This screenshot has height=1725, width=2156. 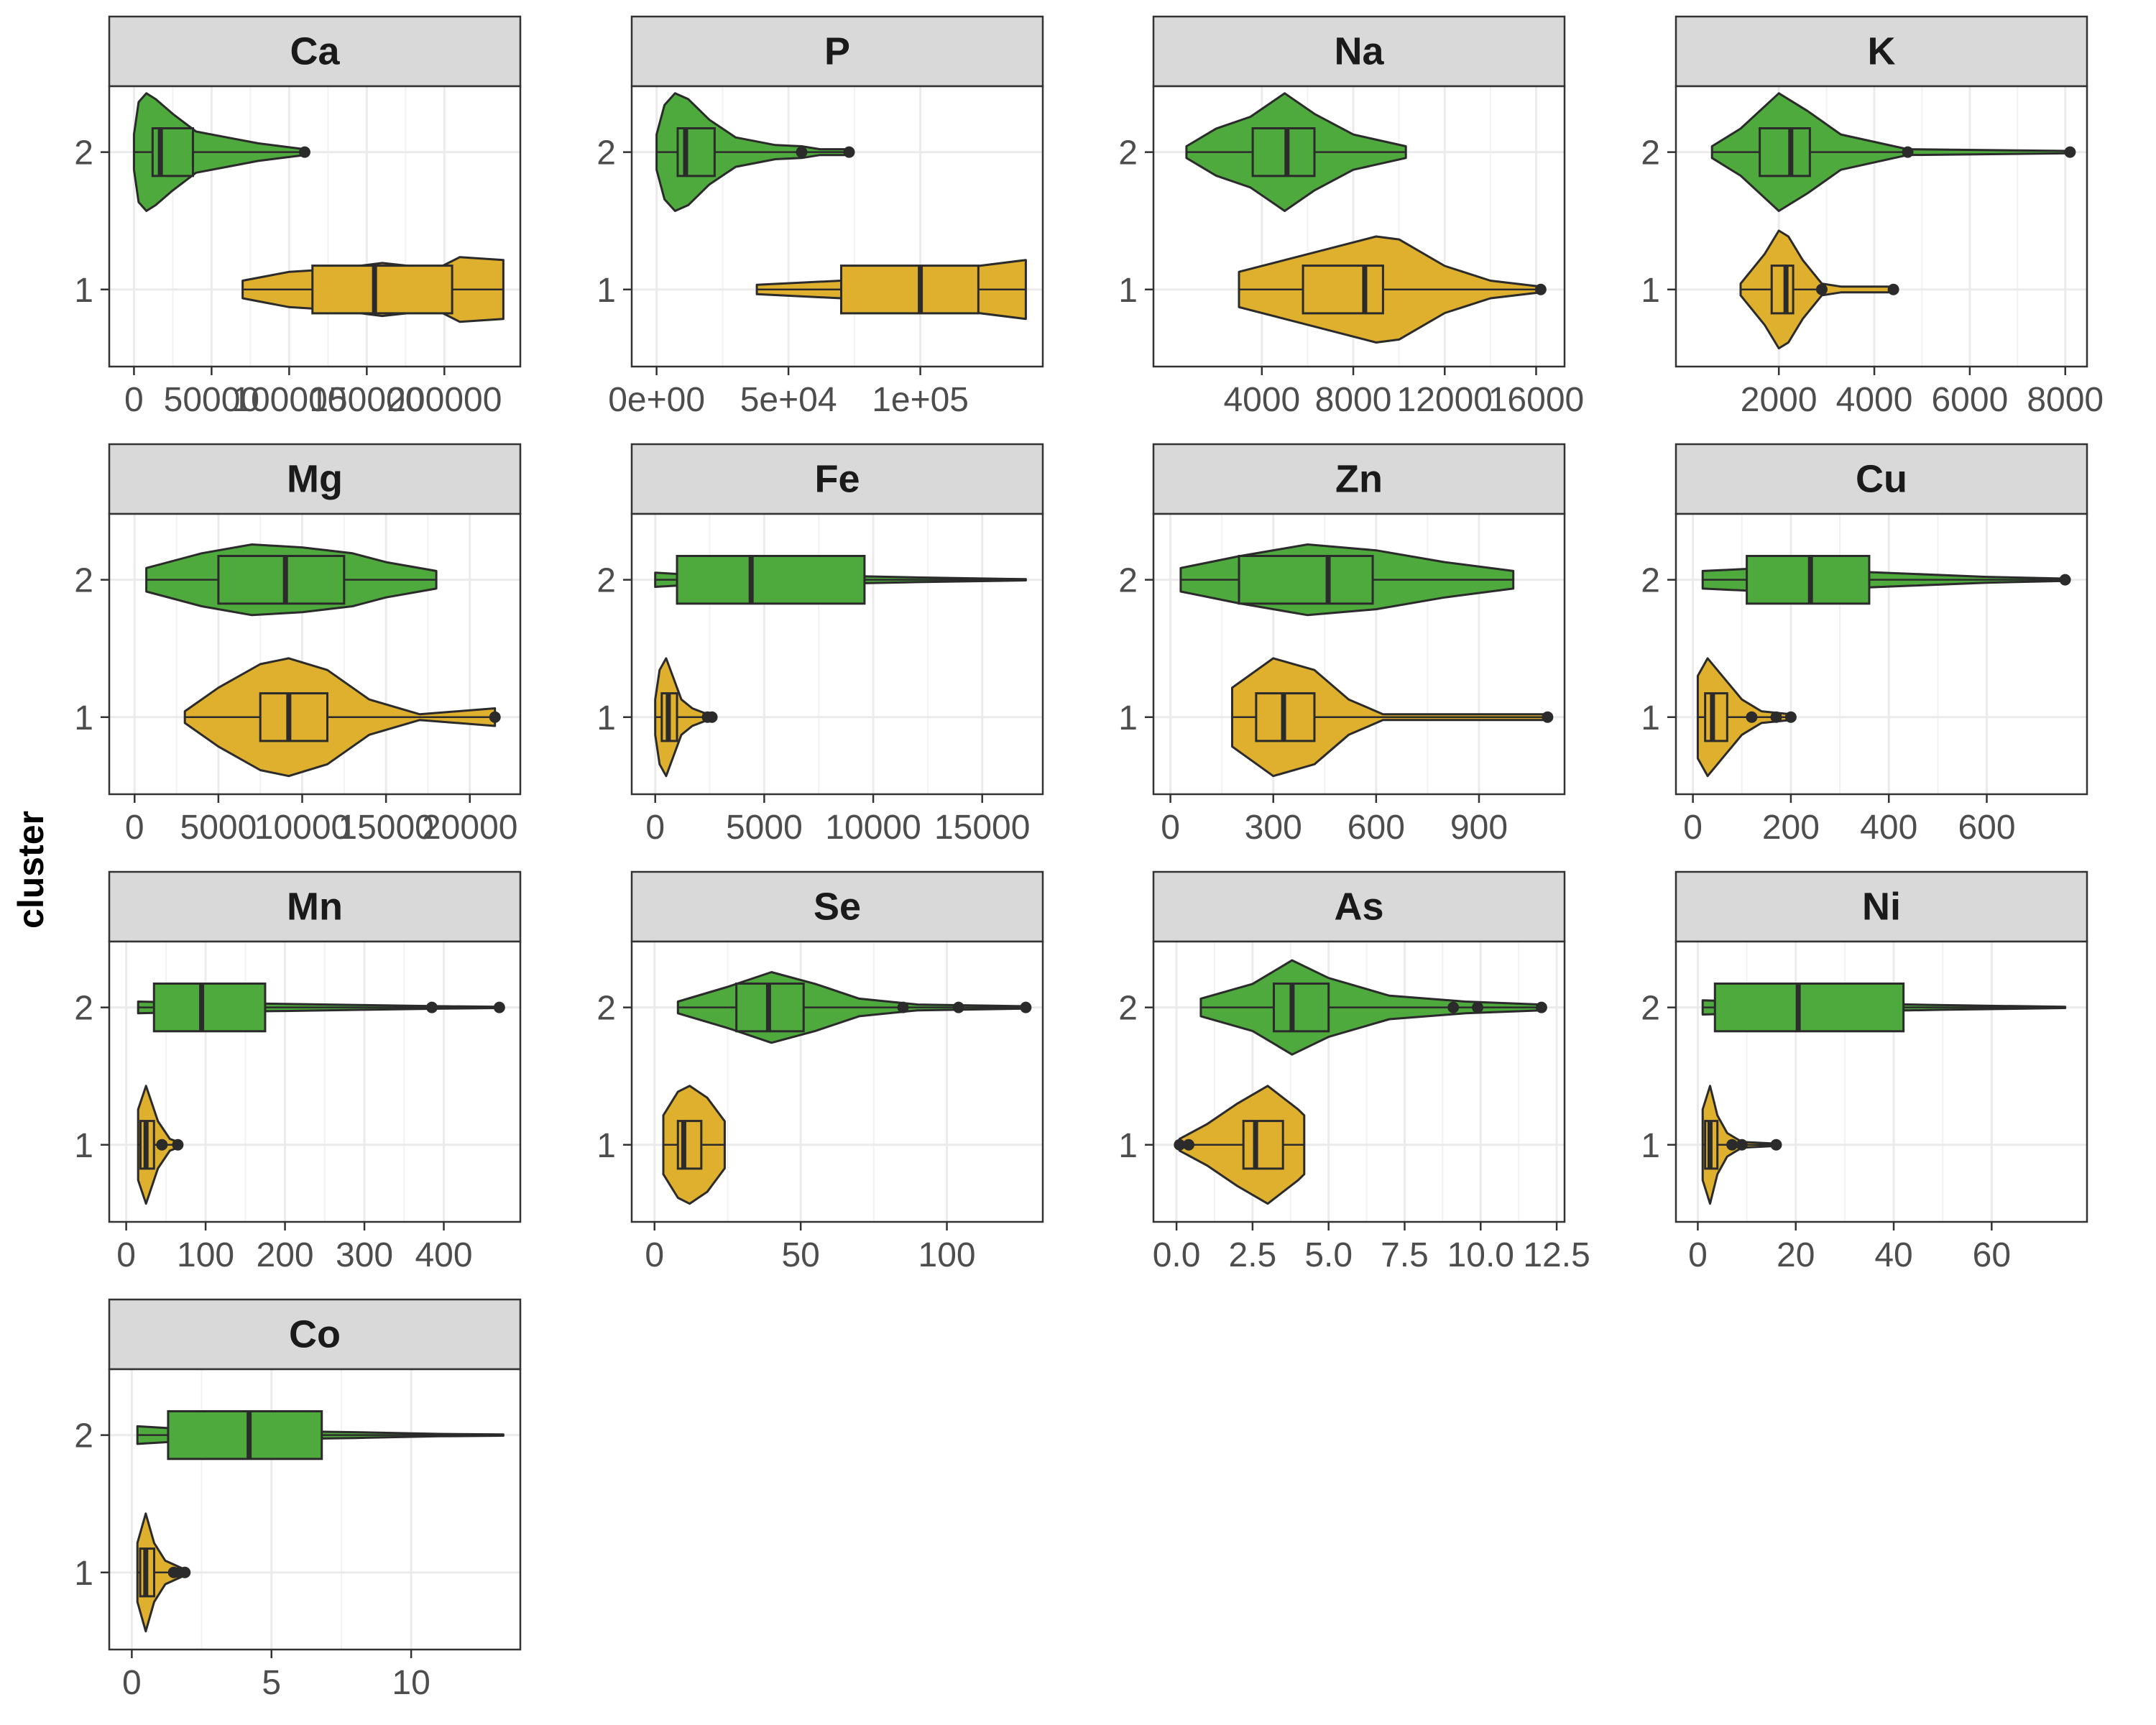 What do you see at coordinates (411, 1683) in the screenshot?
I see `x-tick-label: 10` at bounding box center [411, 1683].